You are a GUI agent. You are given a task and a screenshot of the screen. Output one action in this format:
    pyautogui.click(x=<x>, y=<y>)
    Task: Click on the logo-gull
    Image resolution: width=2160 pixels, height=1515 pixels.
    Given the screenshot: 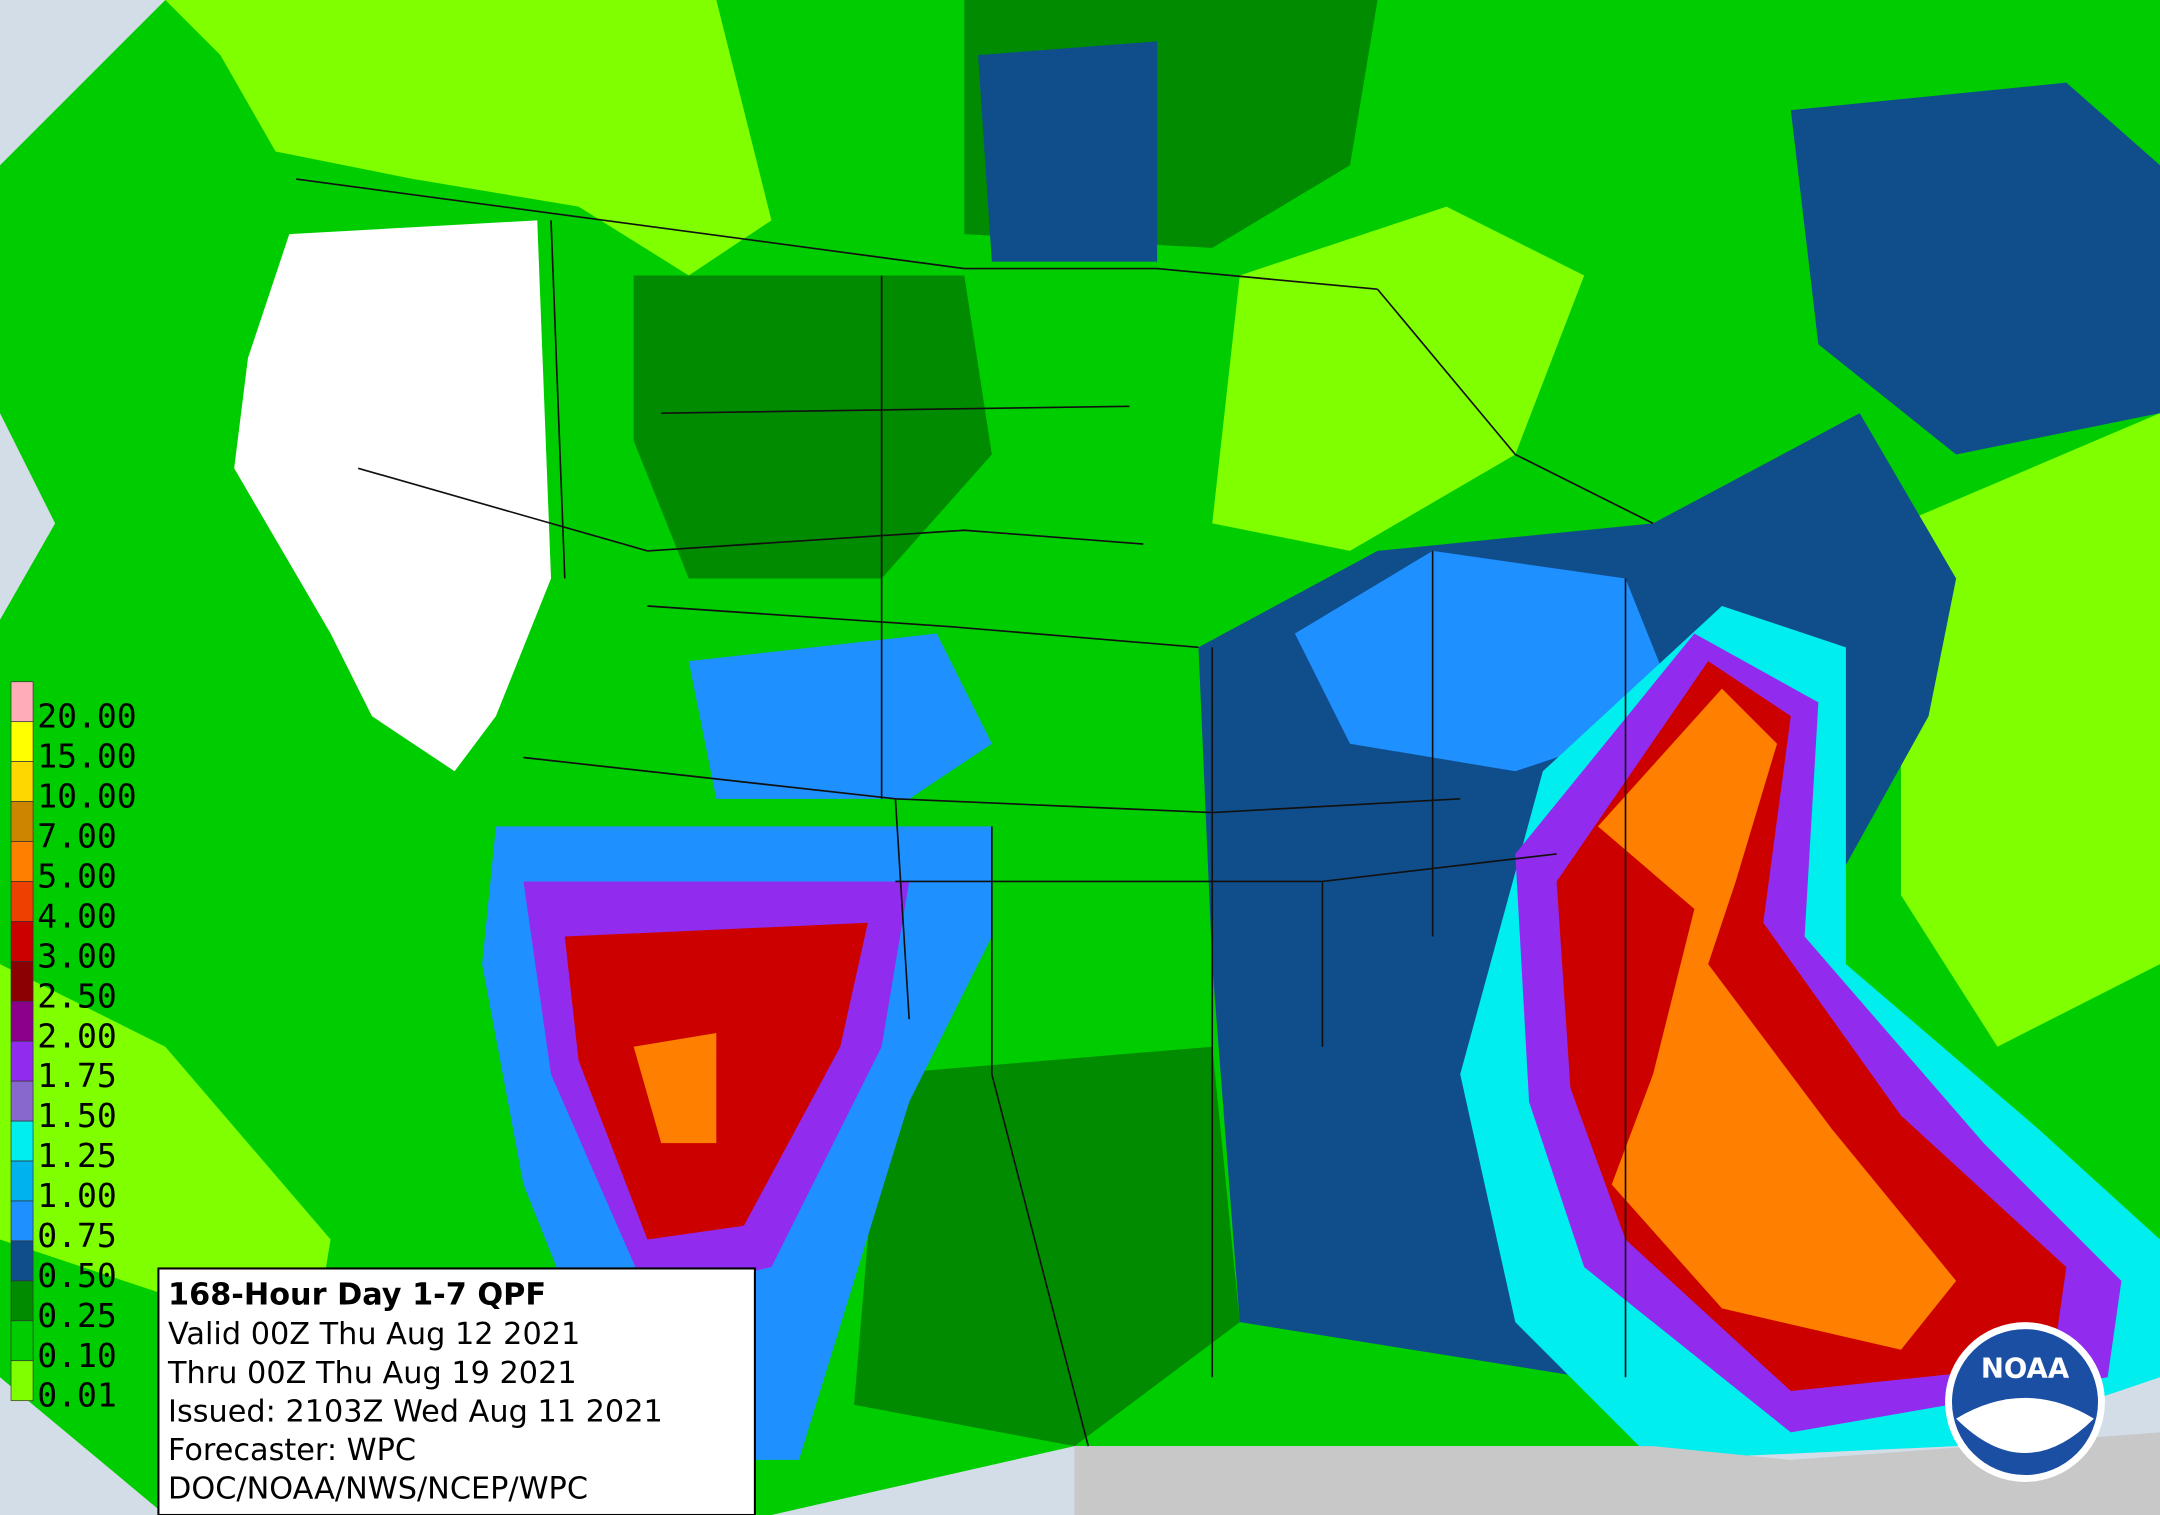 What is the action you would take?
    pyautogui.click(x=2025, y=1425)
    